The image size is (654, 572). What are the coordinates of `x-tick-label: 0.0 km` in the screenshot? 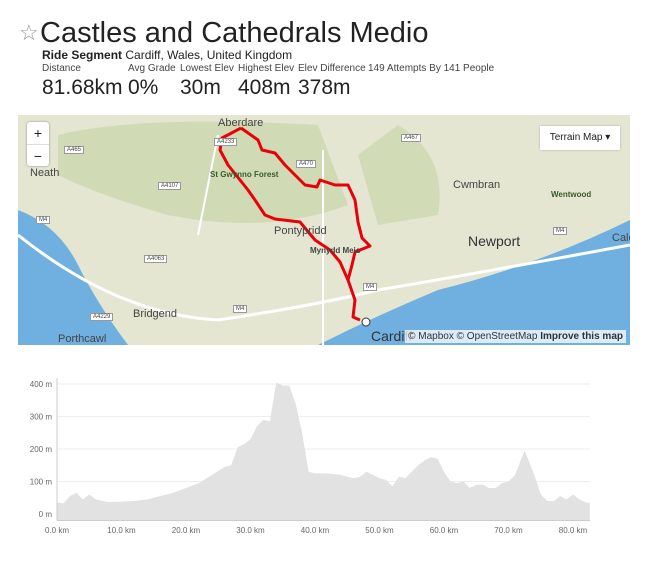 It's located at (57, 530).